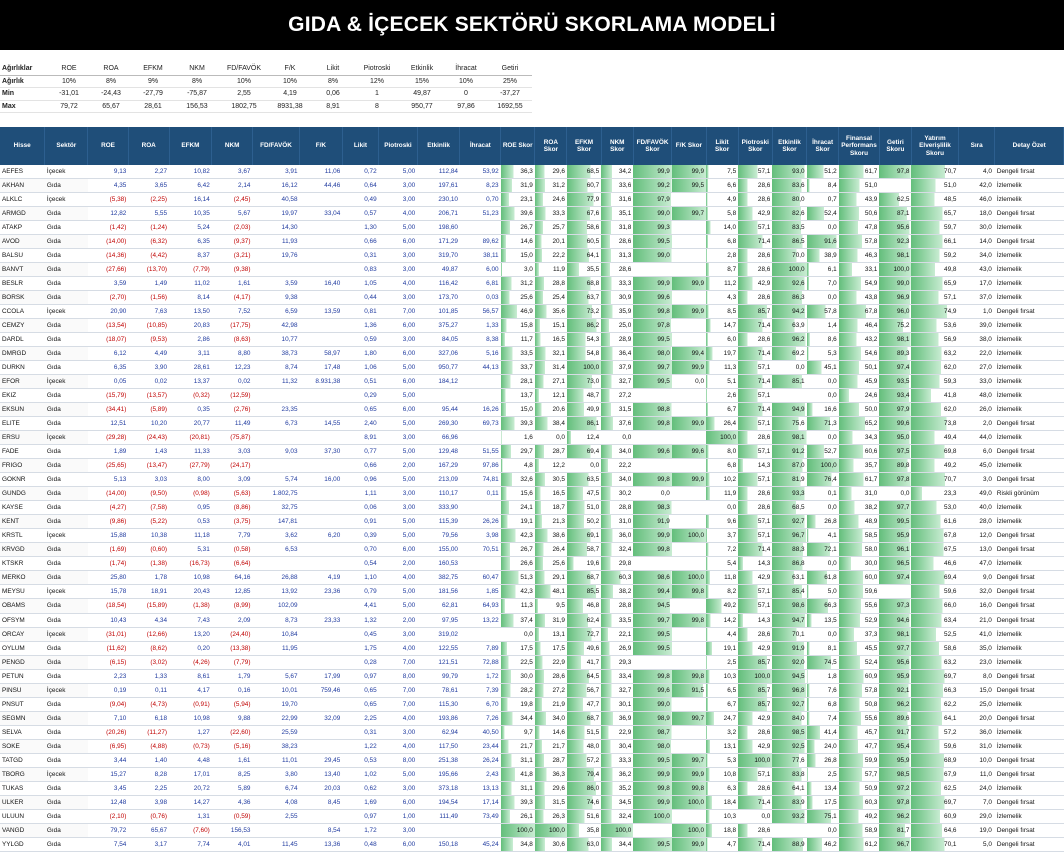 The width and height of the screenshot is (1064, 852). I want to click on score-cell: 28,8, so click(617, 508).